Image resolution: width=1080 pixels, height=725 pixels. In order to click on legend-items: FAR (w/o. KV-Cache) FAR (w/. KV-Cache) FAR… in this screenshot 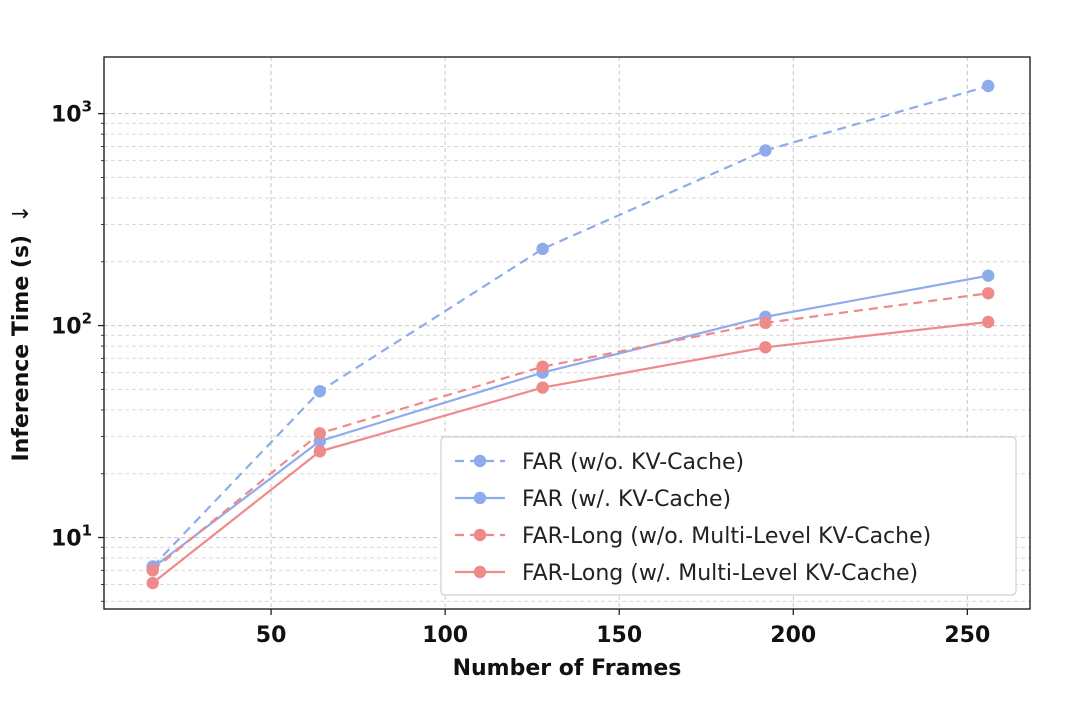, I will do `click(693, 518)`.